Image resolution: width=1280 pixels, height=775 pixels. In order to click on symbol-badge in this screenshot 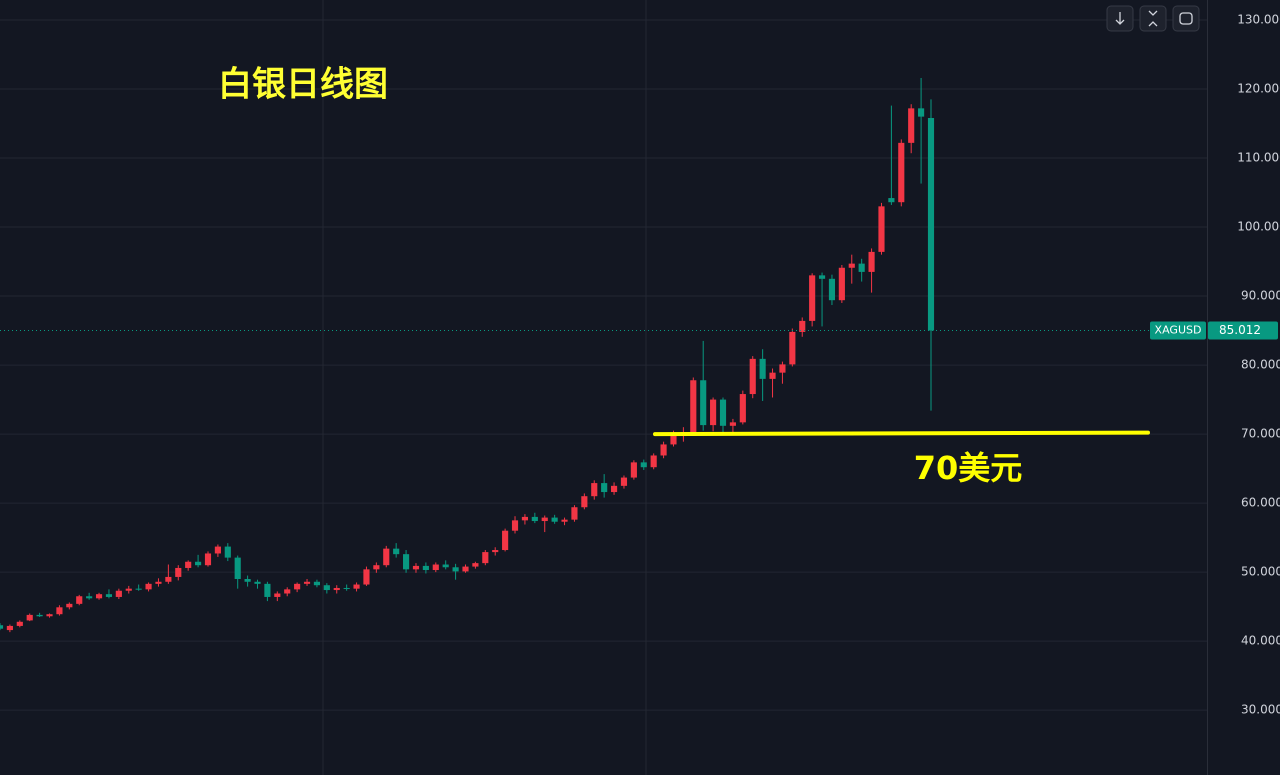, I will do `click(1178, 330)`.